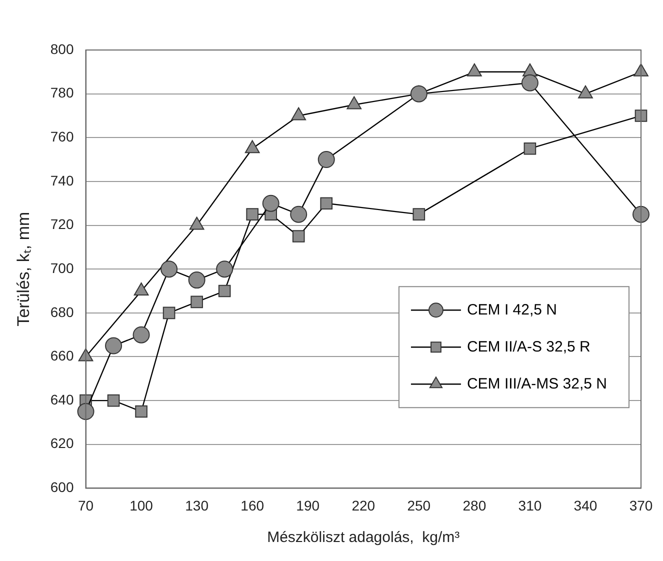 Image resolution: width=663 pixels, height=561 pixels. What do you see at coordinates (23, 269) in the screenshot?
I see `y-axis-title: Terülés, kₜ, mm` at bounding box center [23, 269].